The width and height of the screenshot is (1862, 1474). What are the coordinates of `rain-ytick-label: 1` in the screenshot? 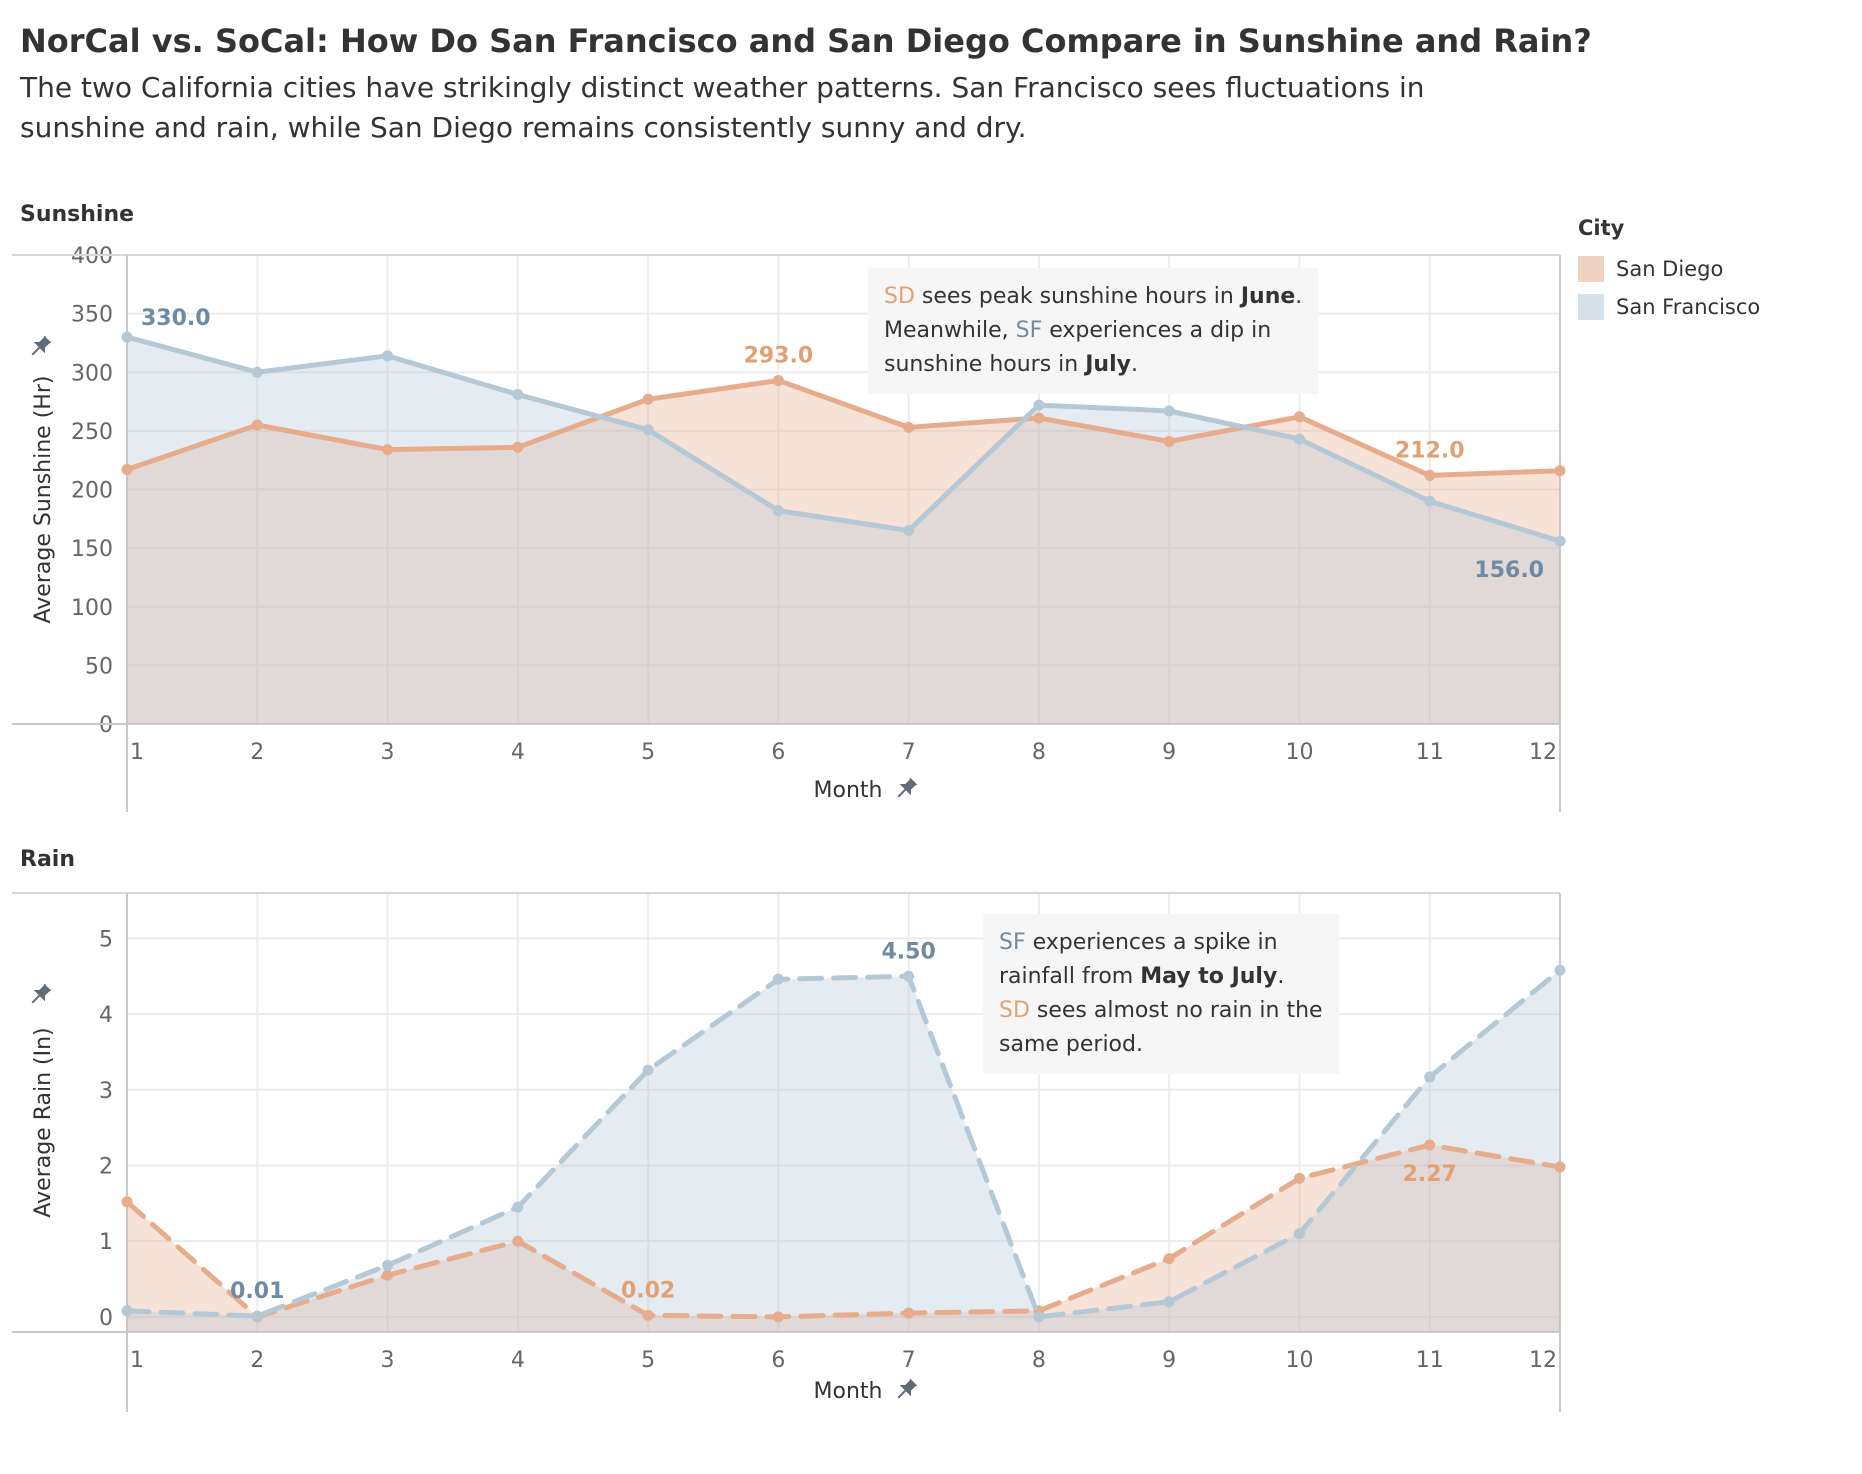 It's located at (106, 1242).